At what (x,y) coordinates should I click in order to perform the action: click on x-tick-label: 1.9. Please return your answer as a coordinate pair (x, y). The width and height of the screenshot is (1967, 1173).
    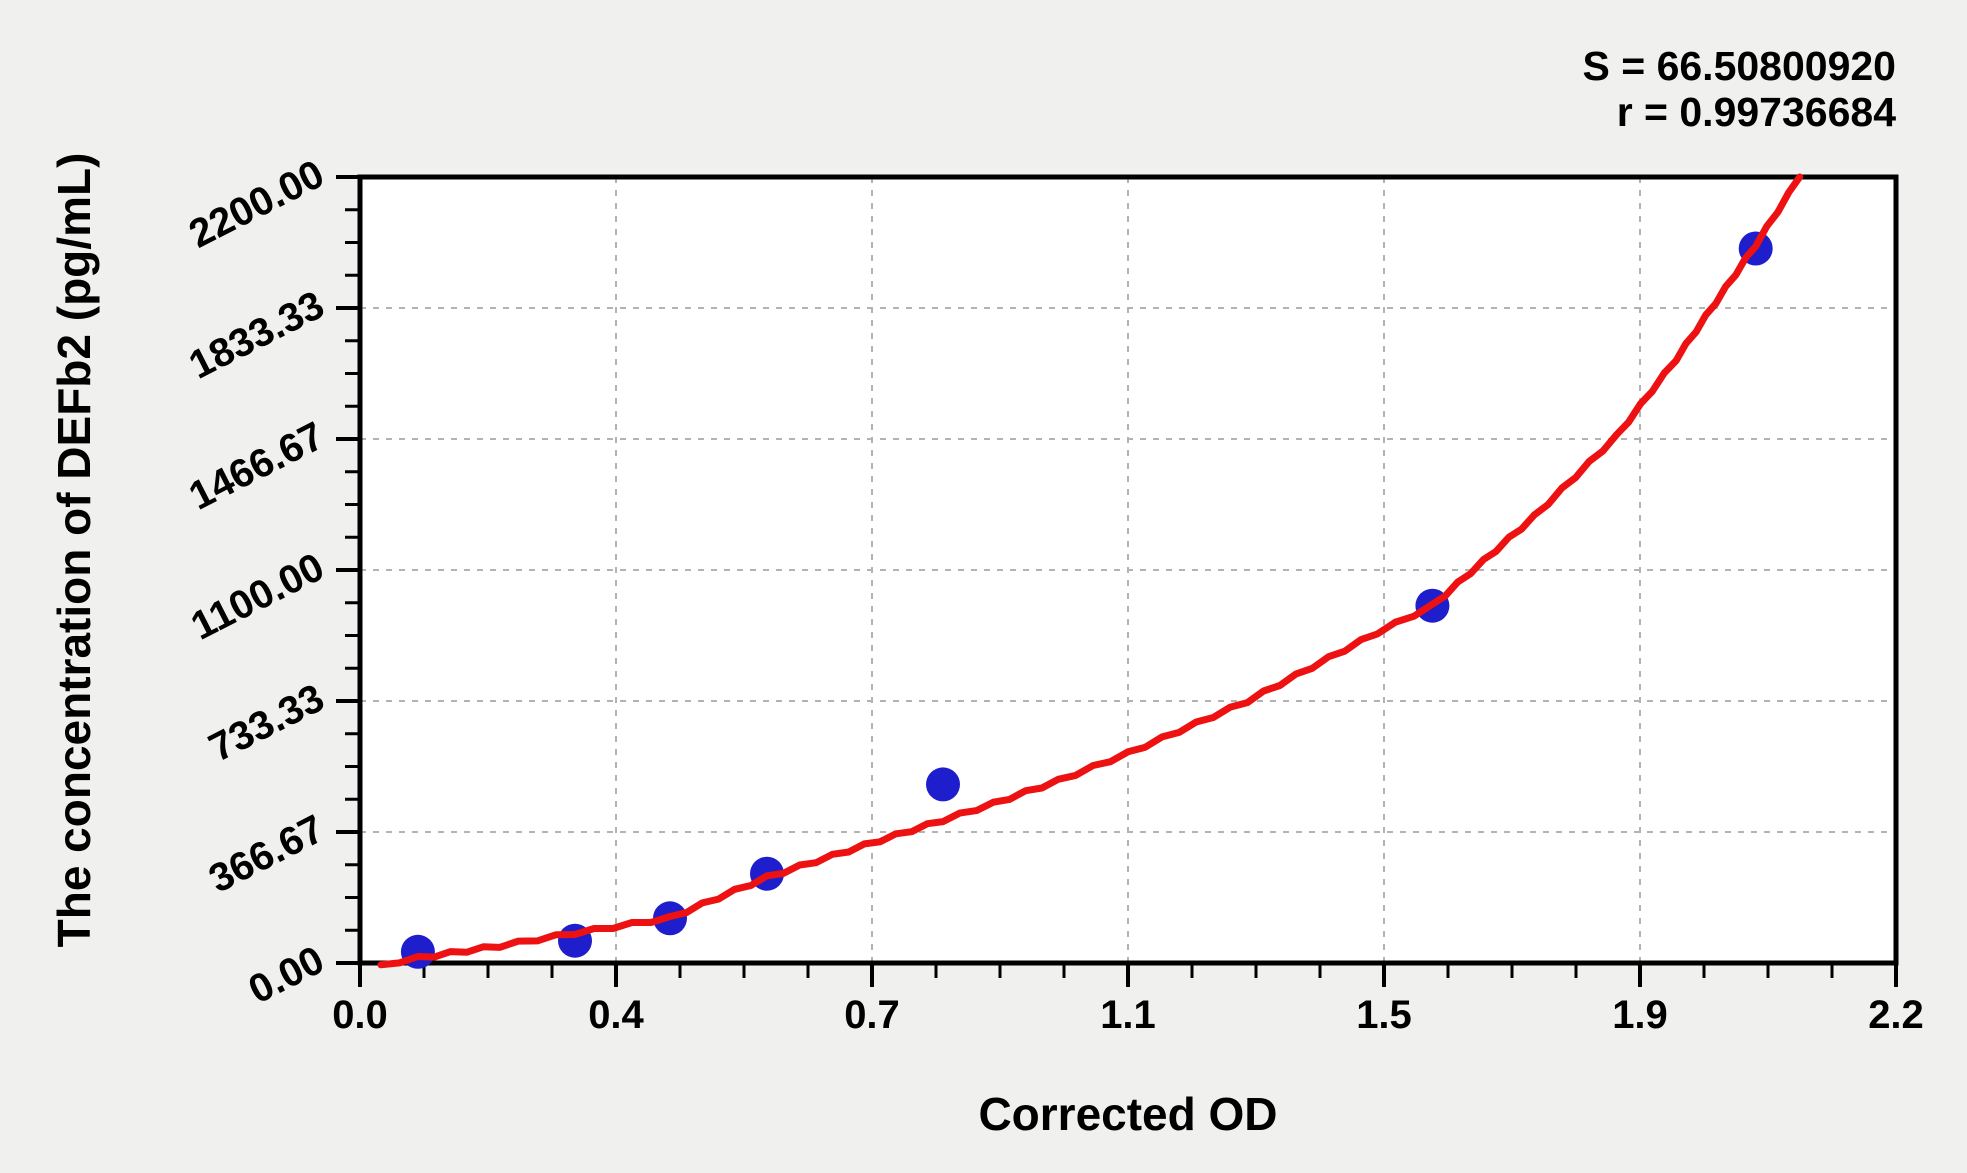
    Looking at the image, I should click on (1640, 1015).